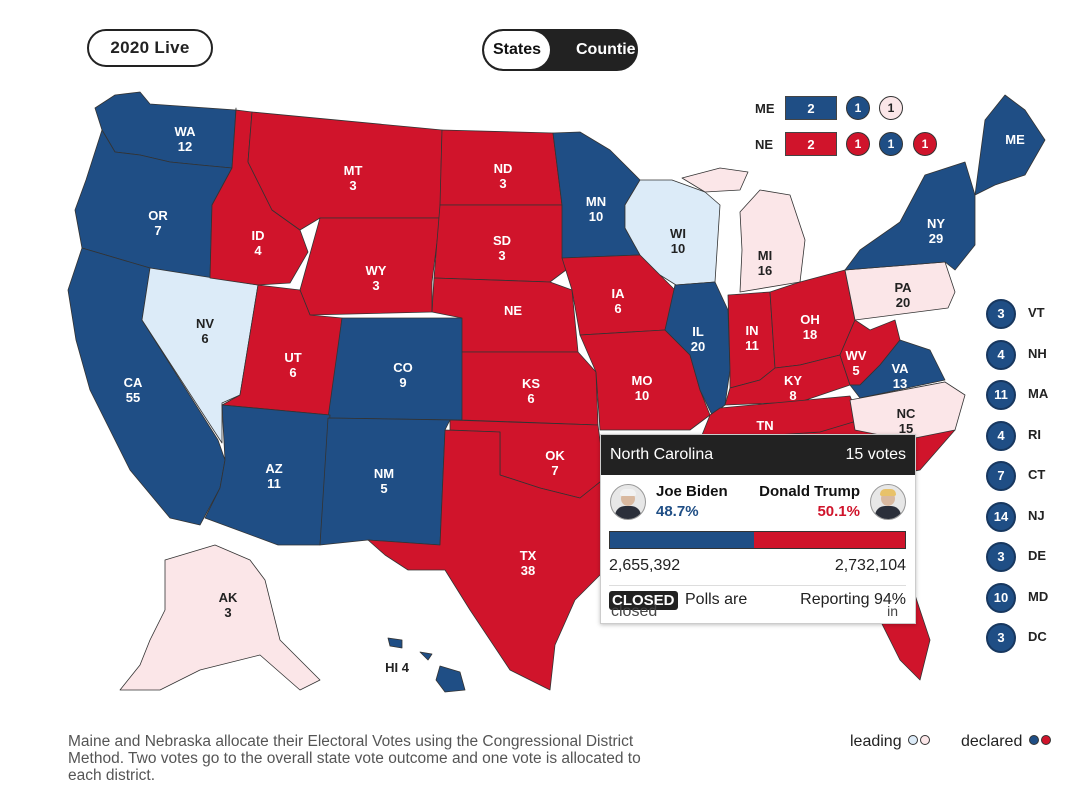 The image size is (1088, 800). I want to click on small-state-de: 3 DE, so click(1031, 557).